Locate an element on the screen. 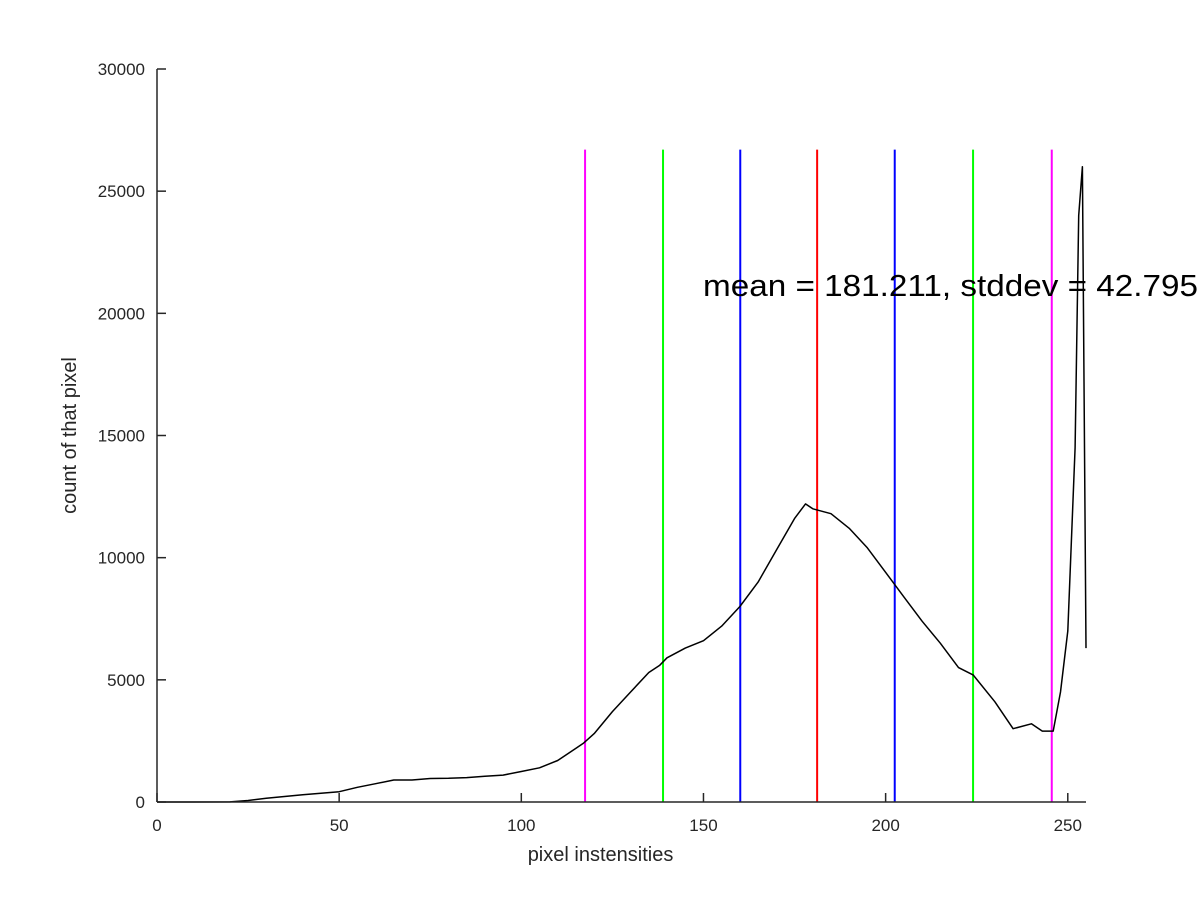 The image size is (1200, 900). x-tick-label: 100 is located at coordinates (521, 825).